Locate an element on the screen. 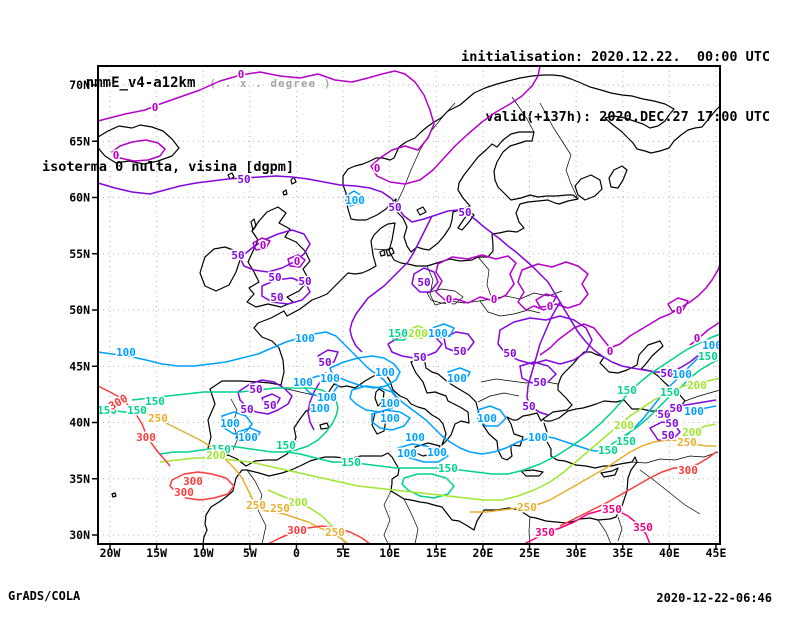 The image size is (800, 618). y-tick-label: 30N is located at coordinates (79, 535).